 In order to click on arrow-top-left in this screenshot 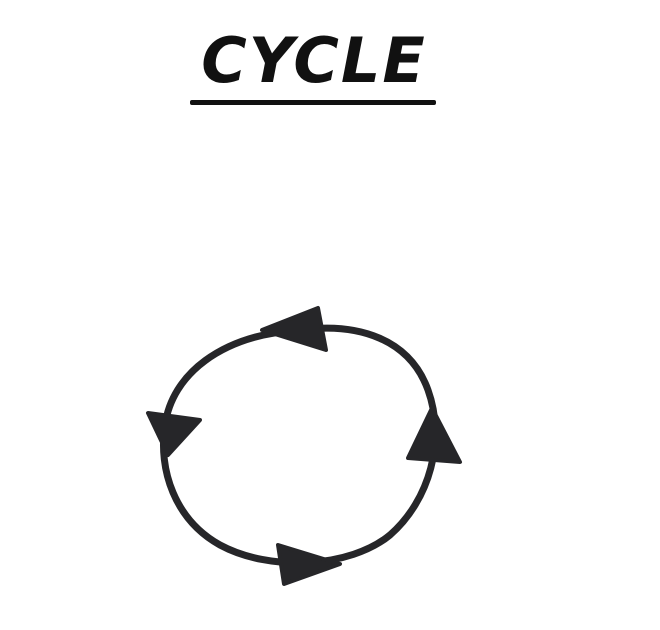, I will do `click(294, 329)`.